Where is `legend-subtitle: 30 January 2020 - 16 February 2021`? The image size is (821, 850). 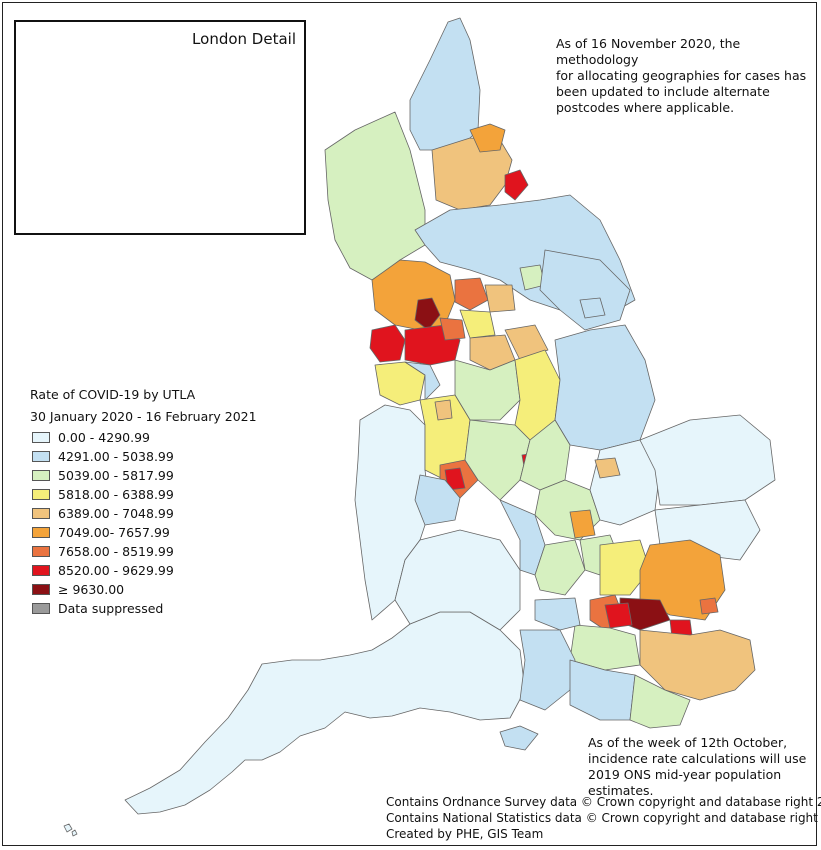 legend-subtitle: 30 January 2020 - 16 February 2021 is located at coordinates (143, 416).